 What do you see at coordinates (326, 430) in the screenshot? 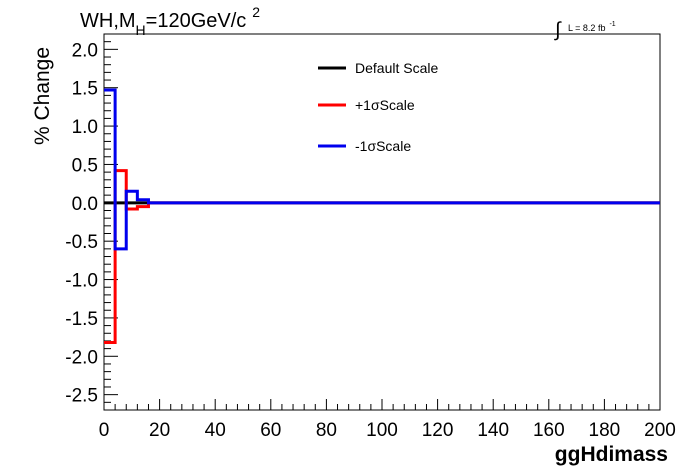
I see `x-tick-label: 80` at bounding box center [326, 430].